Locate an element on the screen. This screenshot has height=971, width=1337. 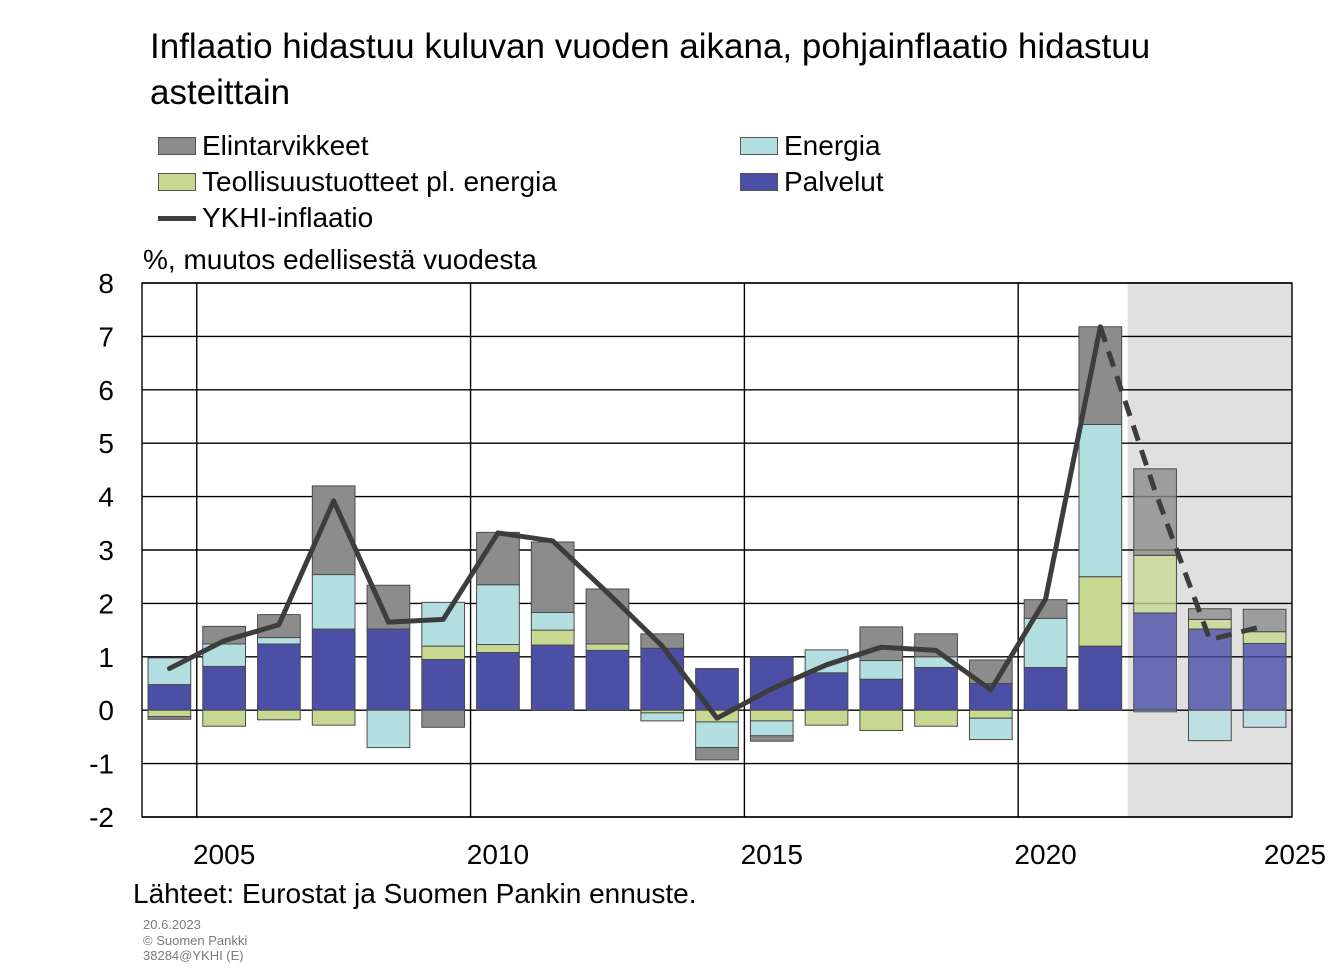
x-tick-label: 2005 is located at coordinates (224, 854).